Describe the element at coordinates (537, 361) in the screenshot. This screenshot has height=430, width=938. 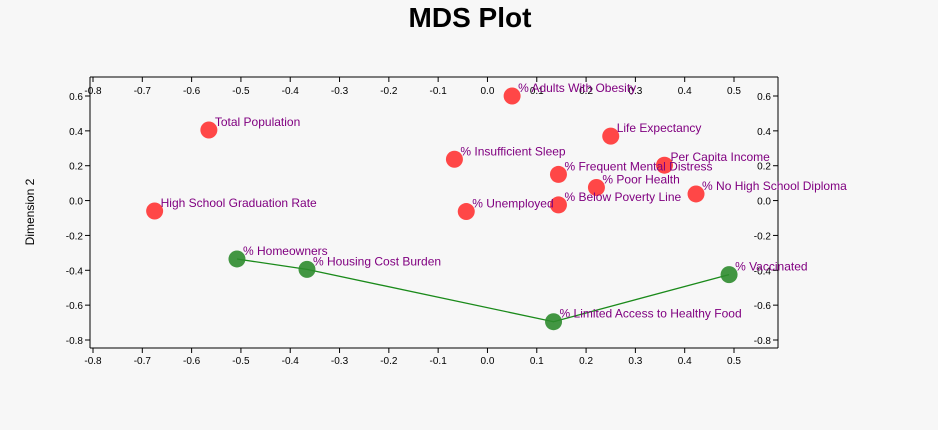
I see `x-bottom-tick-label: 0.1` at that location.